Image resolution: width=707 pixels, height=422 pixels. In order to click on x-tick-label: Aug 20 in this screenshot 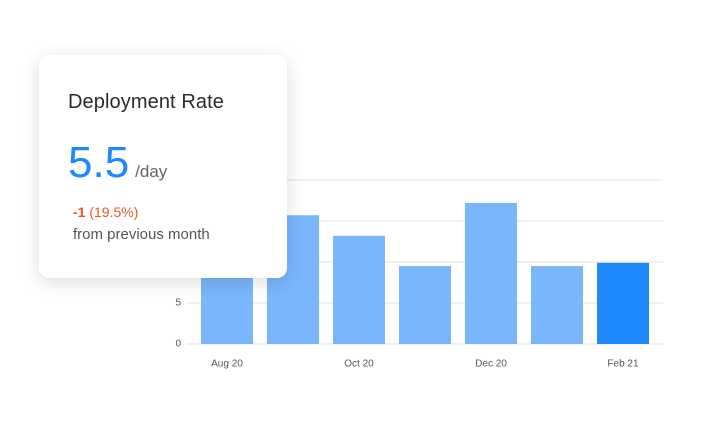, I will do `click(227, 364)`.